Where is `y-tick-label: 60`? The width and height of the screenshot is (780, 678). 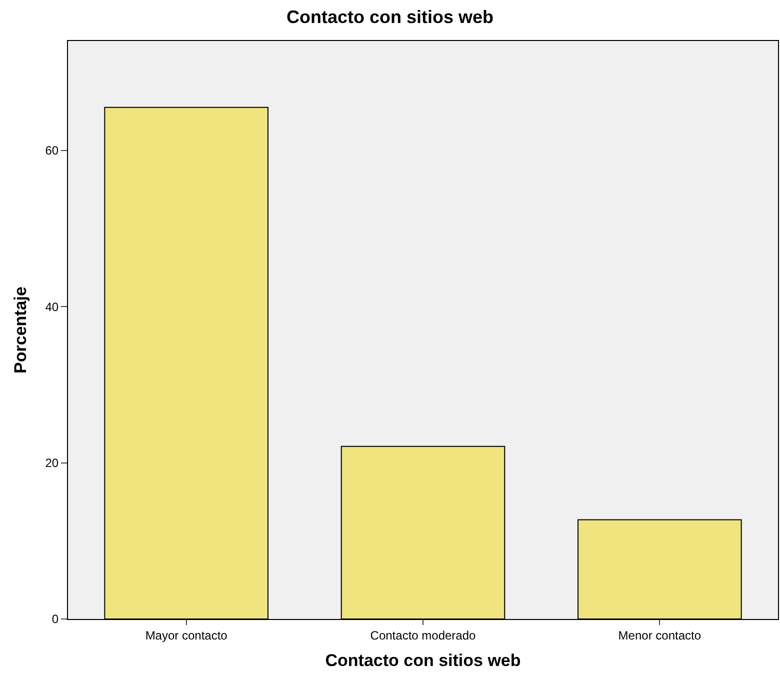 y-tick-label: 60 is located at coordinates (52, 151).